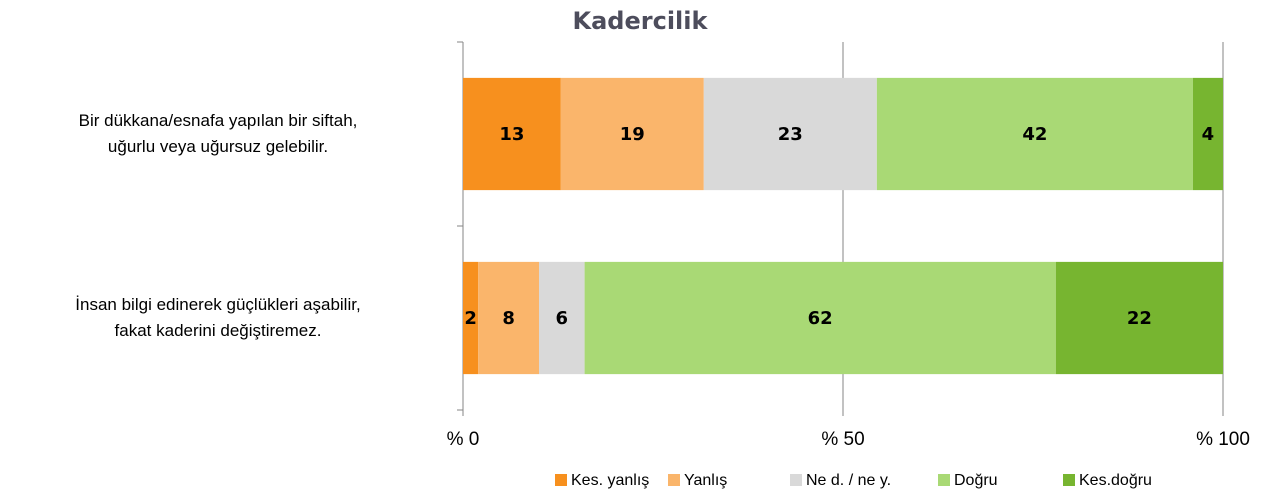 Image resolution: width=1280 pixels, height=497 pixels. I want to click on legend-label: Ne d. / ne y., so click(848, 480).